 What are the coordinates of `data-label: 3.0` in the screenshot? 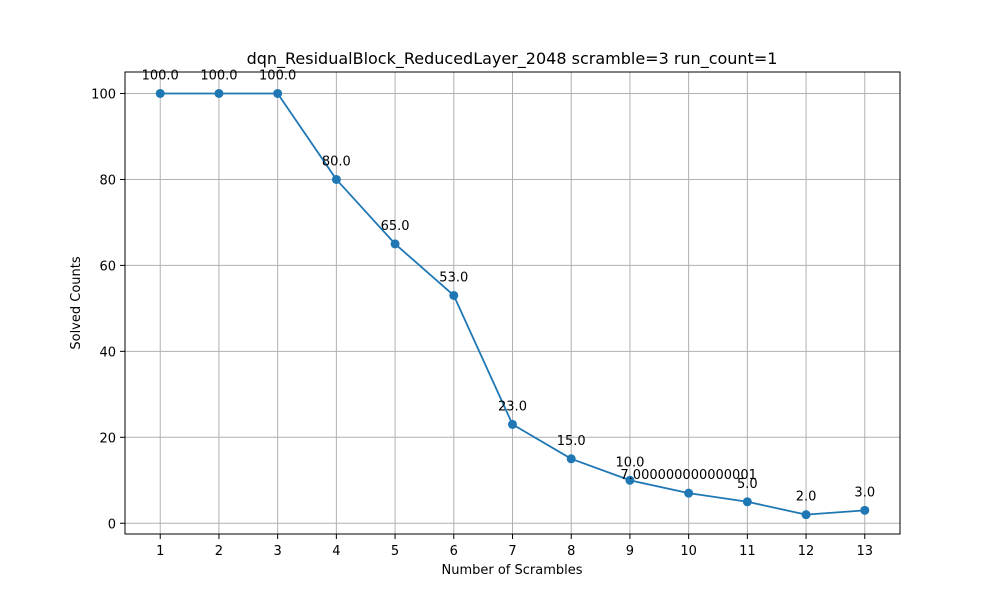 It's located at (864, 492).